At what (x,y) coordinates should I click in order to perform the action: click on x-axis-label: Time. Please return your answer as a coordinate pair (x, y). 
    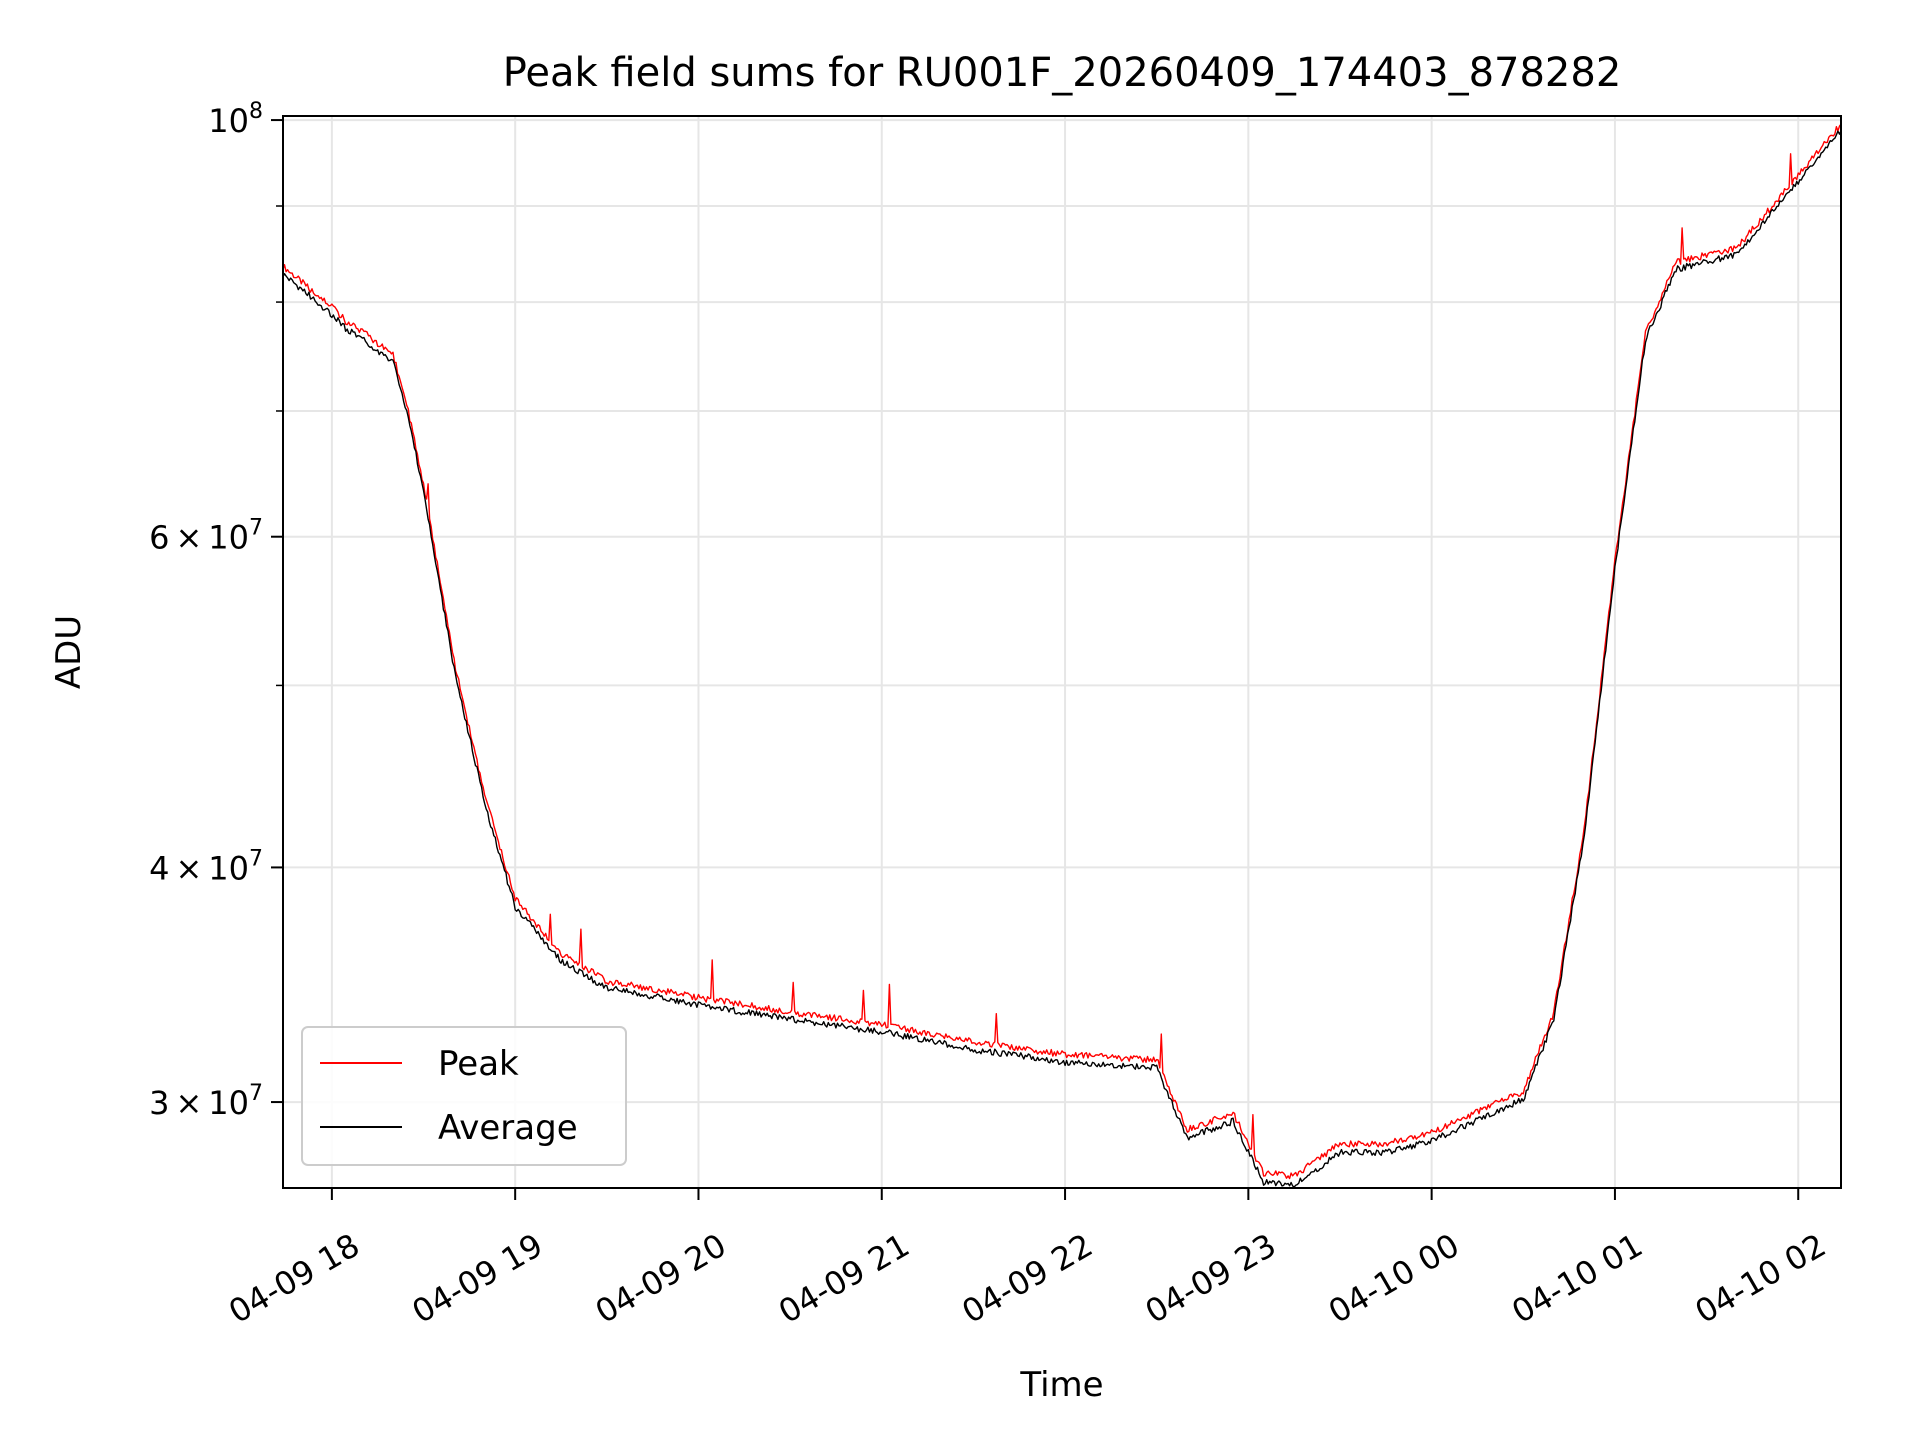
    Looking at the image, I should click on (1061, 1385).